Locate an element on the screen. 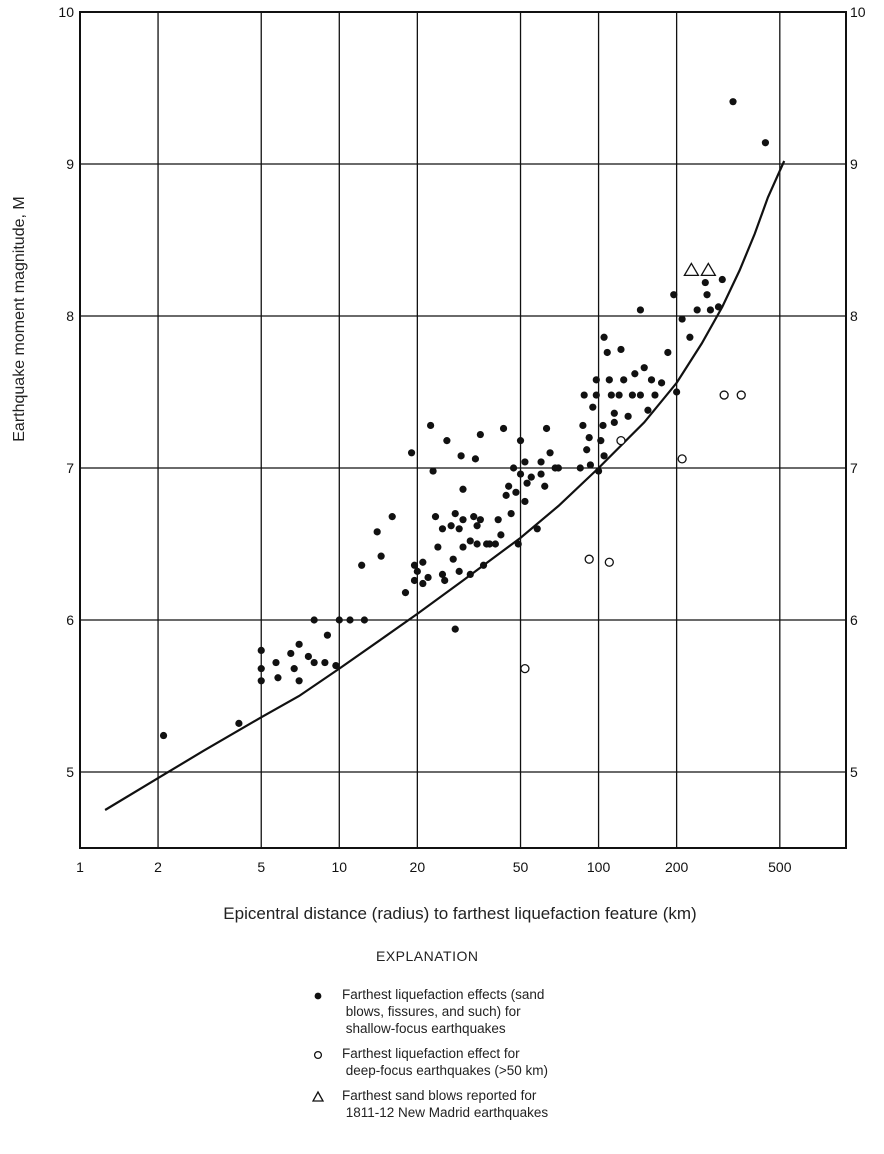 The width and height of the screenshot is (884, 1154). x-tick-label: 10 is located at coordinates (339, 867).